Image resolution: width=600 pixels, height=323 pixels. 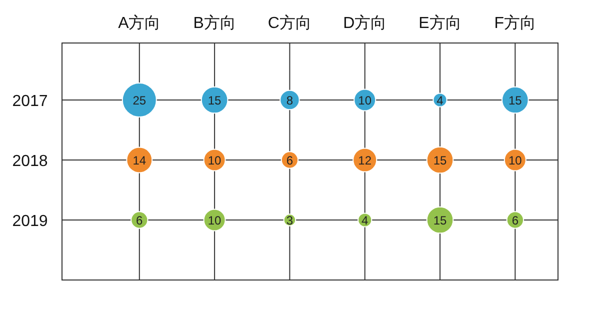 What do you see at coordinates (139, 161) in the screenshot?
I see `data-label: 14` at bounding box center [139, 161].